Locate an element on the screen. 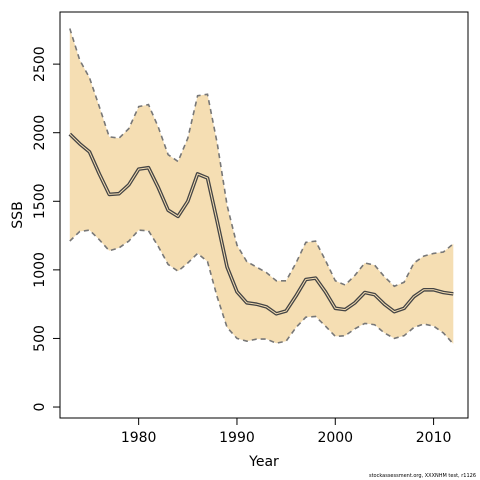 The width and height of the screenshot is (480, 480). x-tick-label: 1990 is located at coordinates (237, 438).